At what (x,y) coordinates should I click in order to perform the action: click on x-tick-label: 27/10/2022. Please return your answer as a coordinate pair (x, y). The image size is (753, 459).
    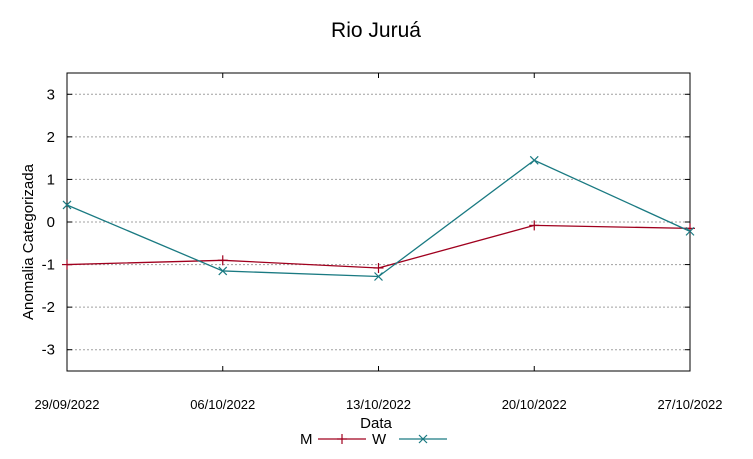
    Looking at the image, I should click on (689, 404).